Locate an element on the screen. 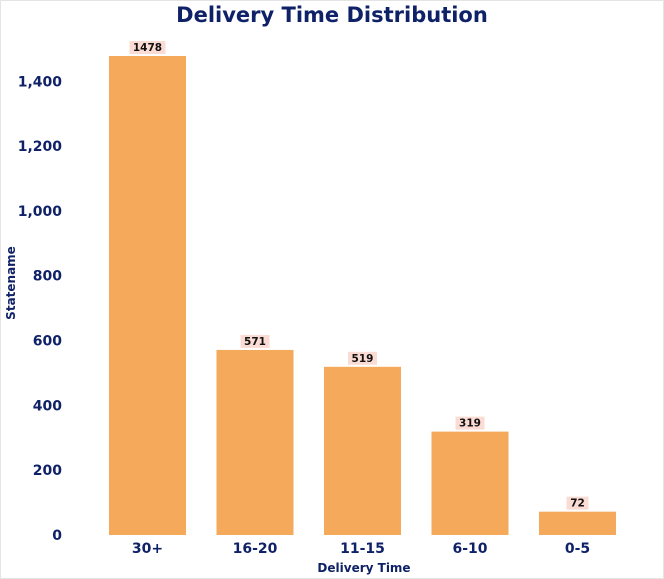  y-tick-label: 400 is located at coordinates (47, 406).